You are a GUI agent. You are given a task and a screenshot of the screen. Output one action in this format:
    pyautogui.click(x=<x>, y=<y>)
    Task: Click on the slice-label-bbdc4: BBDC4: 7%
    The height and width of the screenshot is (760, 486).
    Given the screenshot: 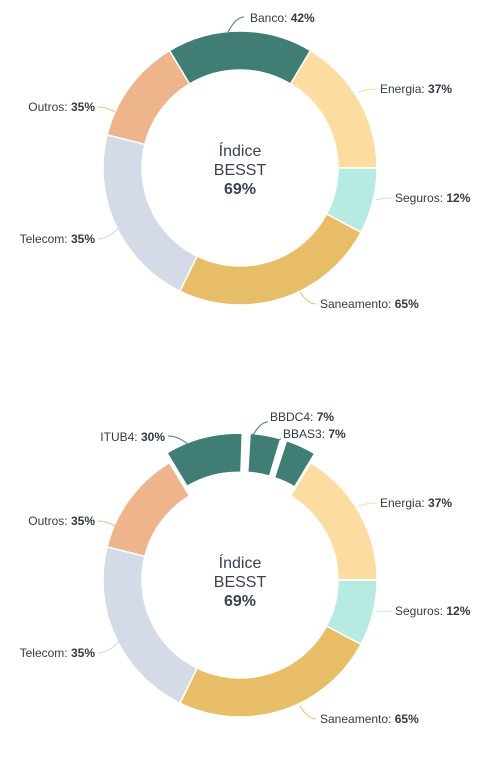 What is the action you would take?
    pyautogui.click(x=302, y=417)
    